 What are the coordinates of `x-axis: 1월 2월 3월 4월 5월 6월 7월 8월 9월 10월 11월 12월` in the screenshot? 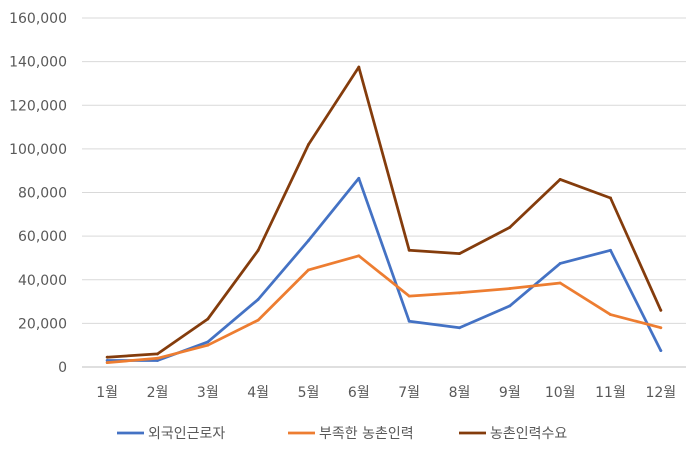 It's located at (386, 393).